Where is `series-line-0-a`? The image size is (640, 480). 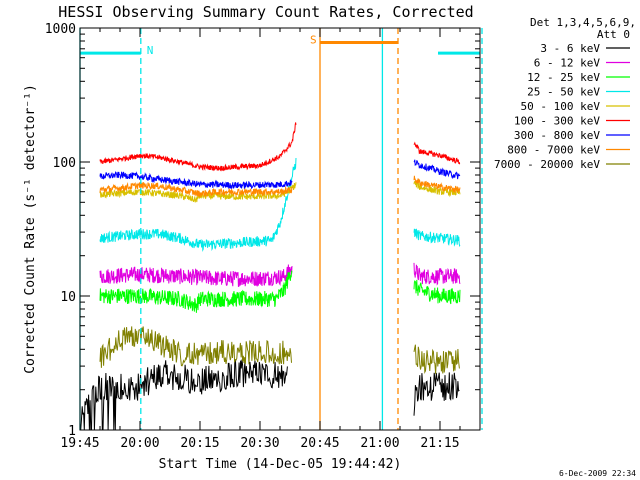 series-line-0-a is located at coordinates (183, 394).